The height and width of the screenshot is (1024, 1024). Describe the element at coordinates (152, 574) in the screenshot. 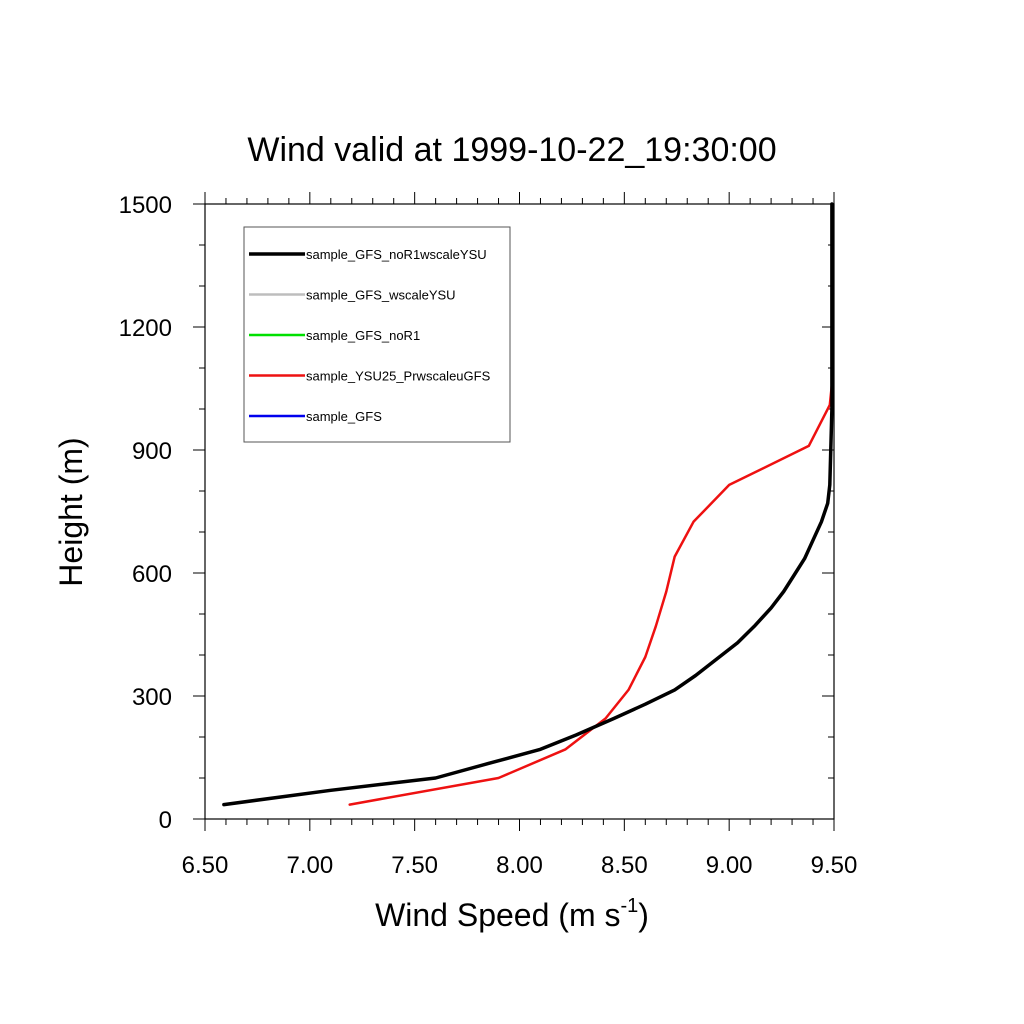

I see `y-tick-label: 600` at that location.